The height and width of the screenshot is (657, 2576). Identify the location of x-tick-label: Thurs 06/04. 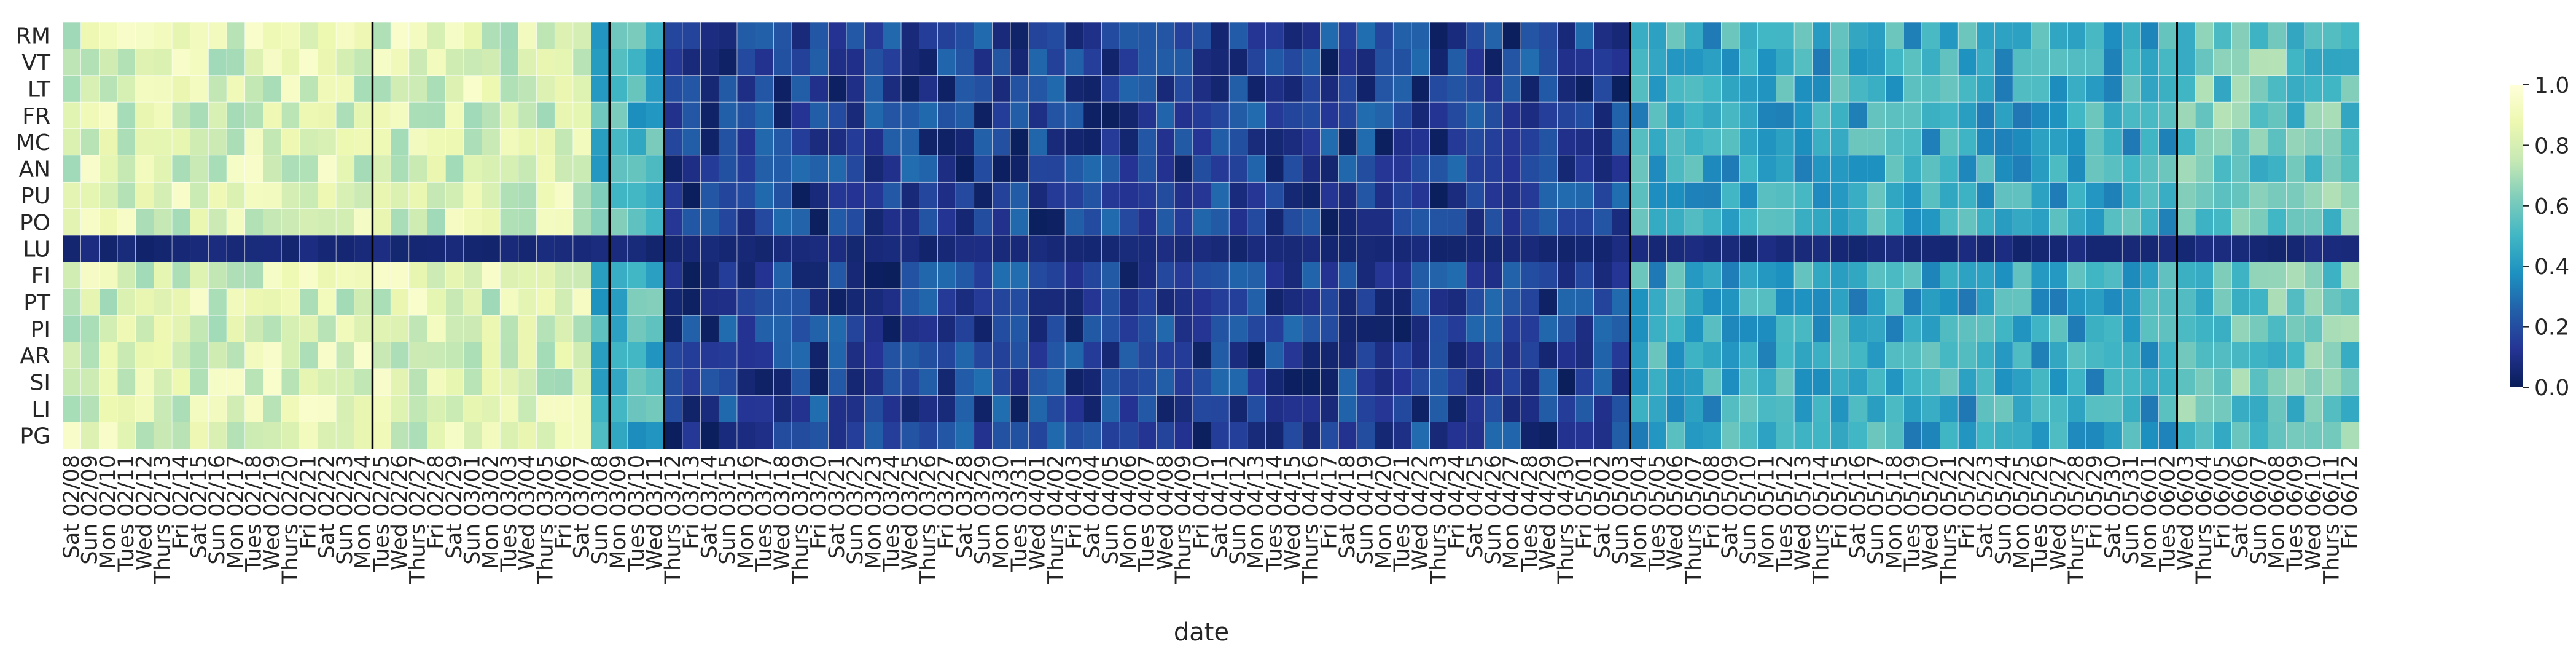
(2204, 519).